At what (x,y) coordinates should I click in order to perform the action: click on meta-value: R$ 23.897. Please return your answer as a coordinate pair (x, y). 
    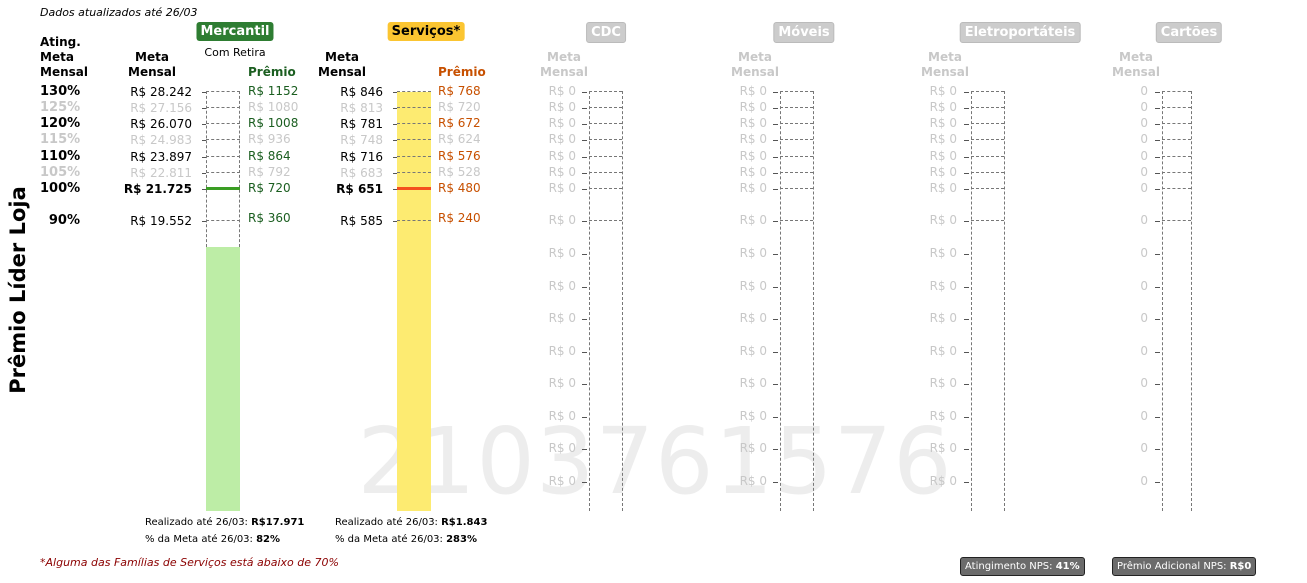
    Looking at the image, I should click on (161, 157).